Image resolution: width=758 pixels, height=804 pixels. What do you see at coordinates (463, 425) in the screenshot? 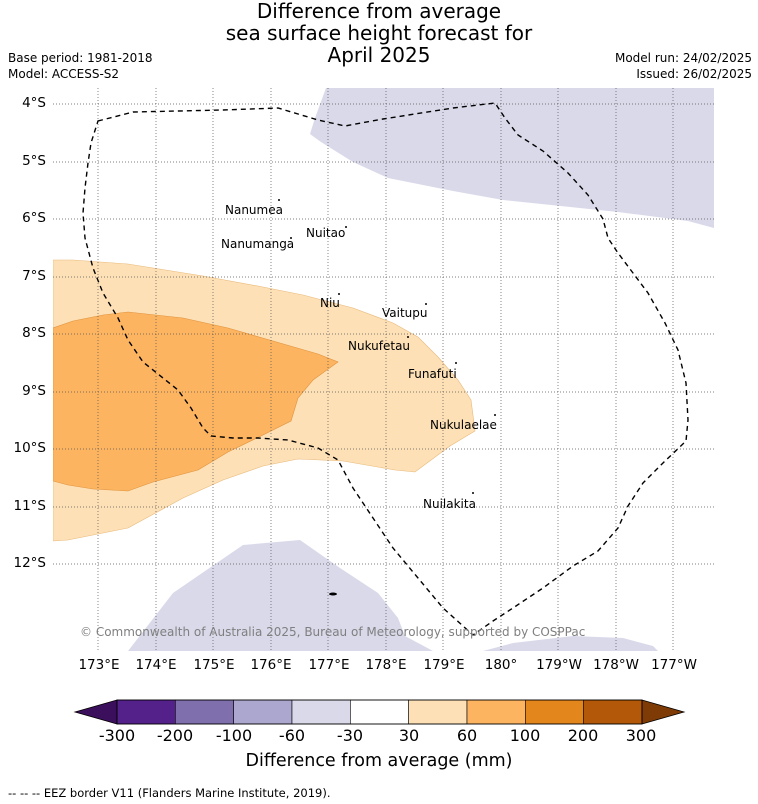
I see `island-label-nukulaelae: Nukulaelae` at bounding box center [463, 425].